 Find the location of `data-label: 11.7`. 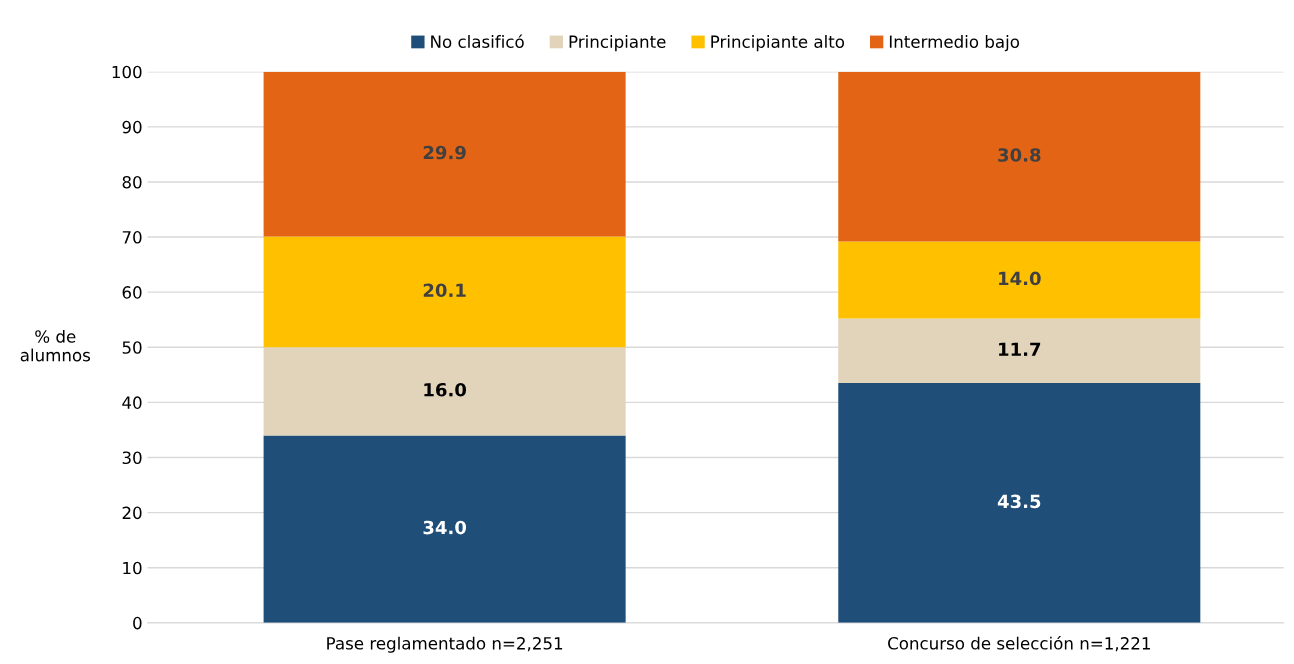

data-label: 11.7 is located at coordinates (1020, 349).